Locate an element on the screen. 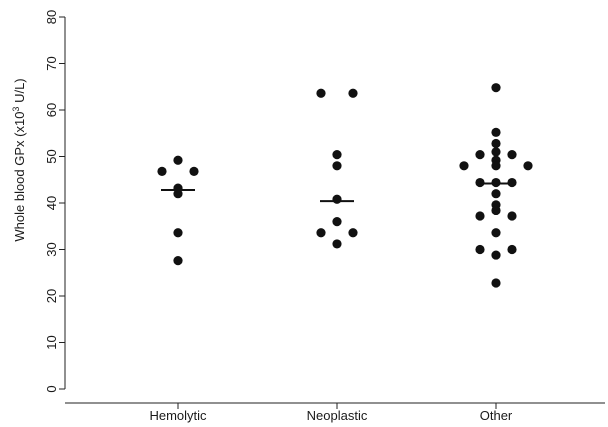 This screenshot has width=608, height=427. y-tick-label: 70 is located at coordinates (51, 63).